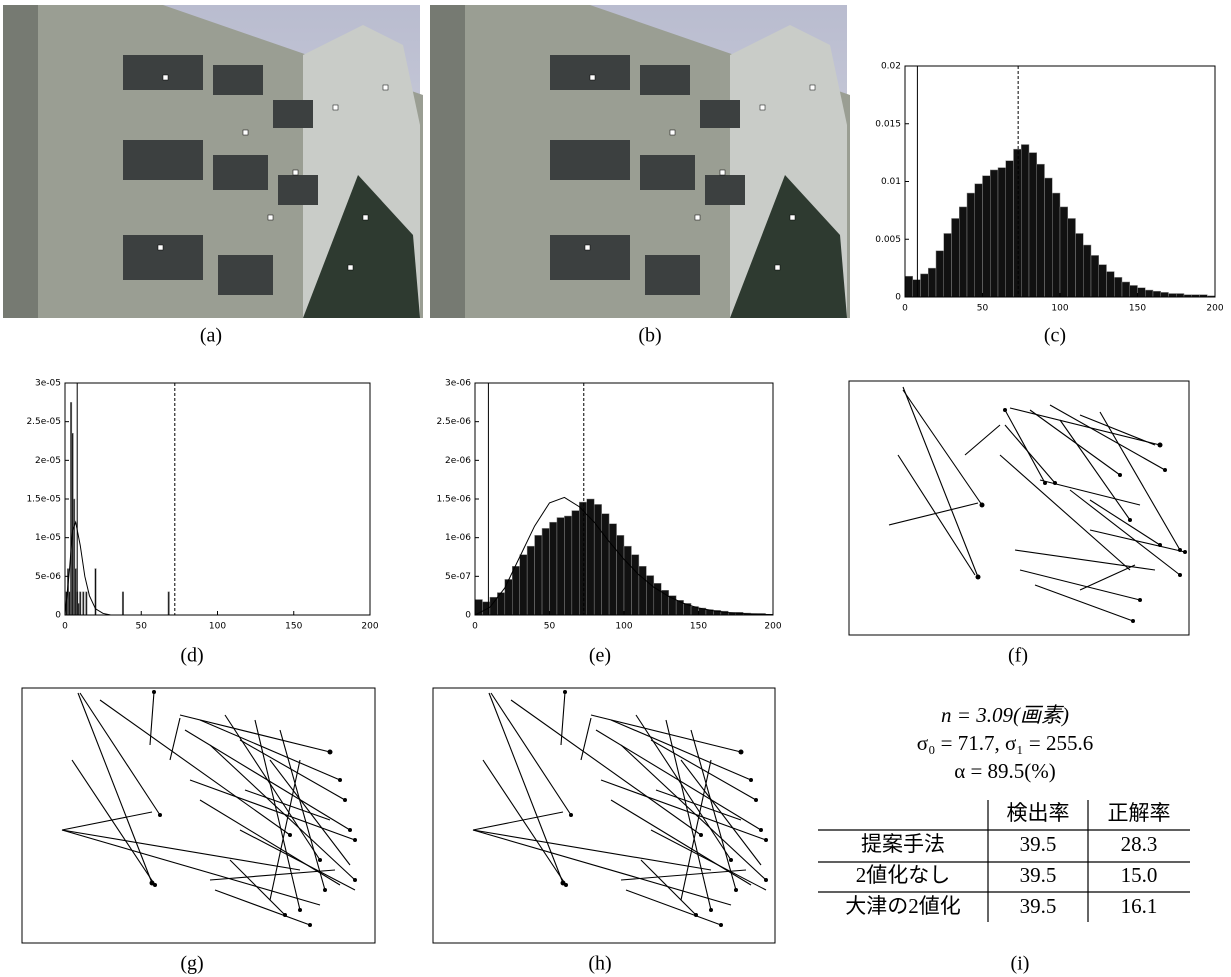  What do you see at coordinates (211, 336) in the screenshot?
I see `panel-label: (a)` at bounding box center [211, 336].